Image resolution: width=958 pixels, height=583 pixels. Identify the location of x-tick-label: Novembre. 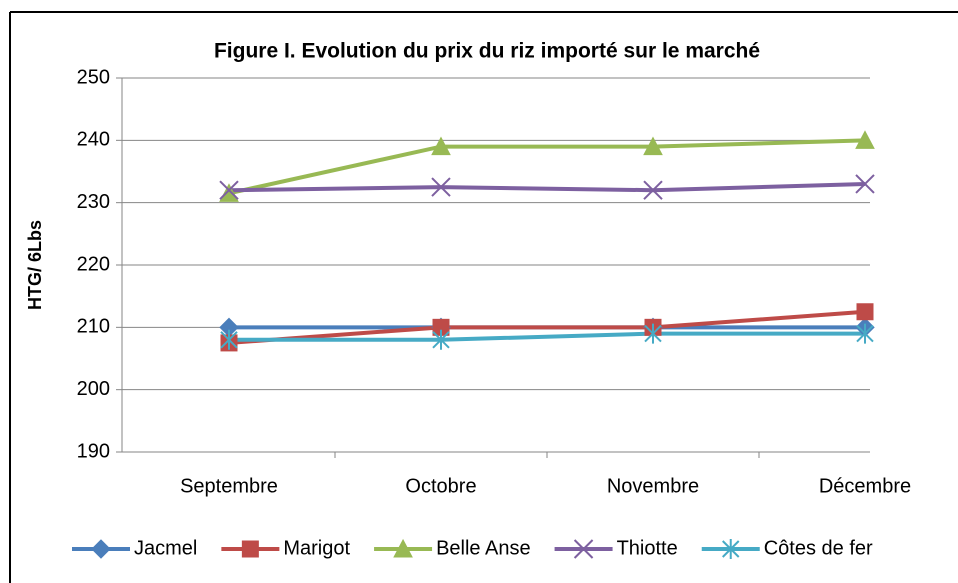
(653, 486).